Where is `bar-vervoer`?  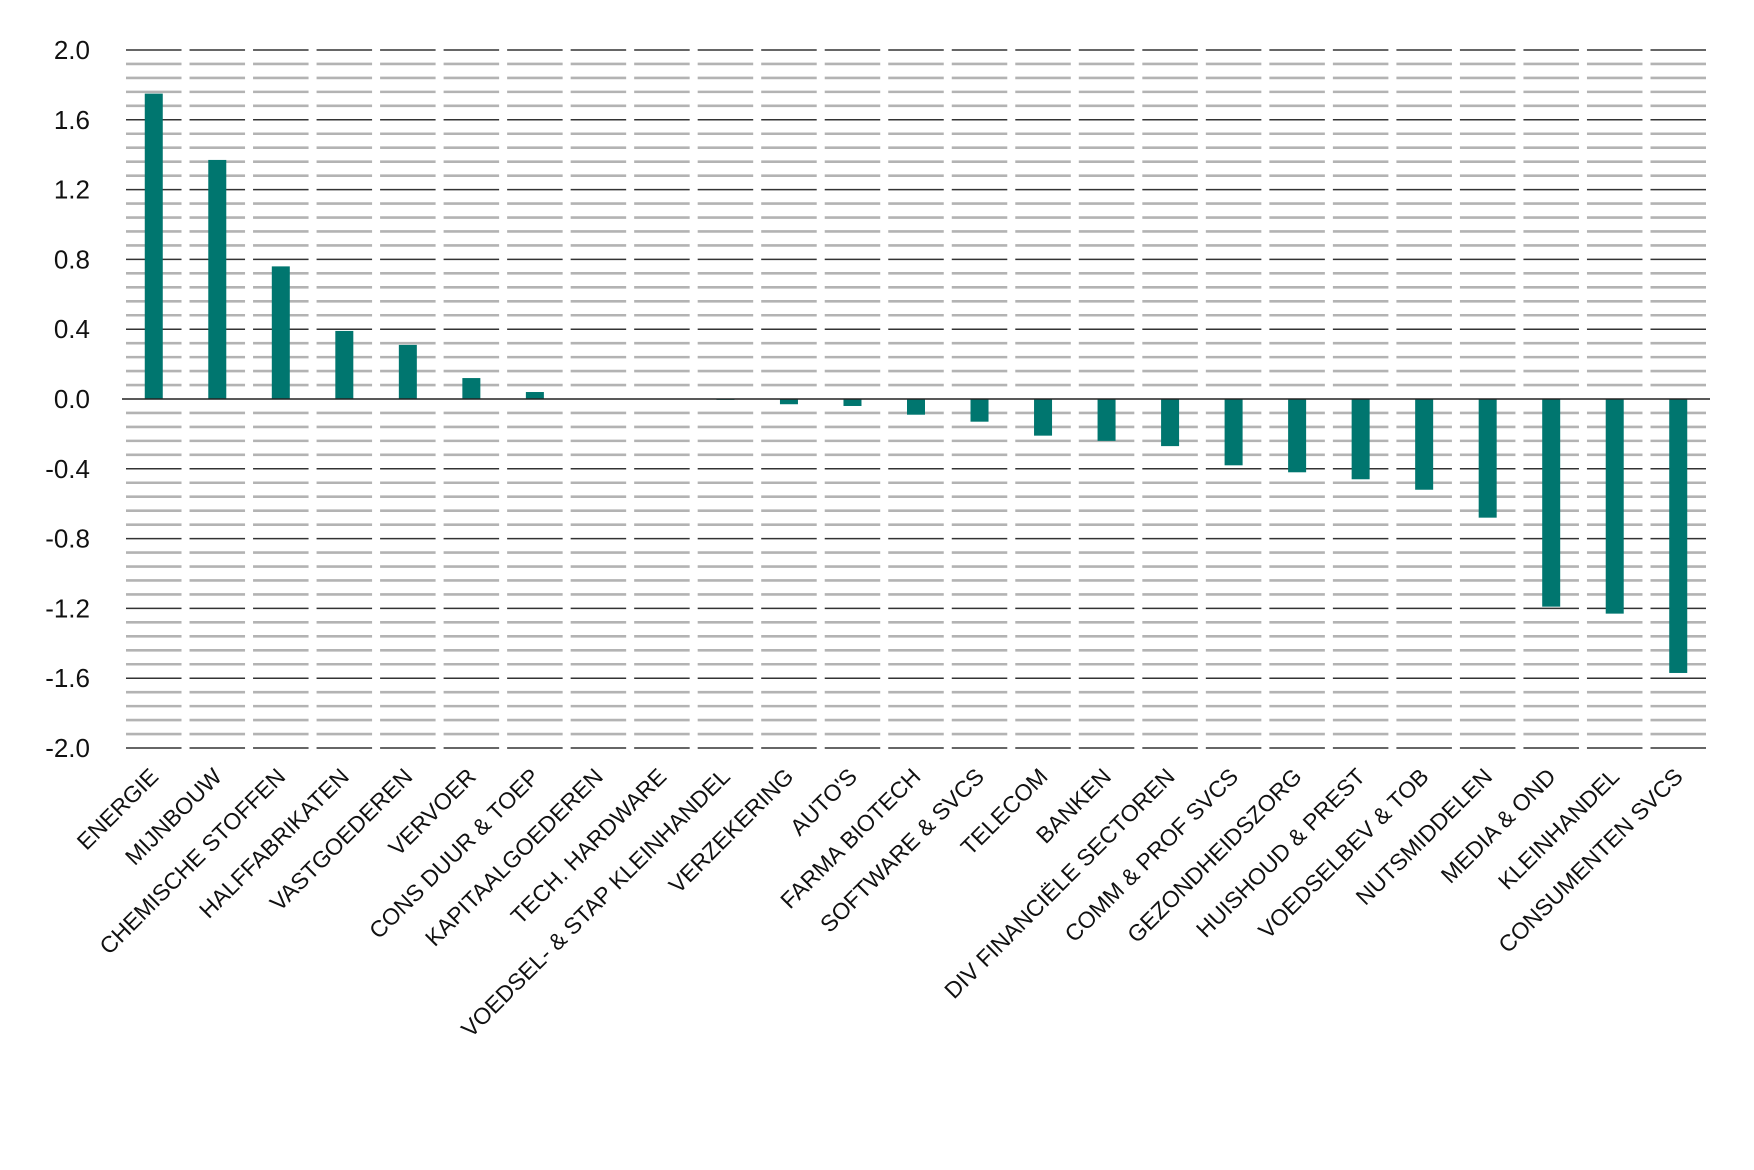 bar-vervoer is located at coordinates (471, 388).